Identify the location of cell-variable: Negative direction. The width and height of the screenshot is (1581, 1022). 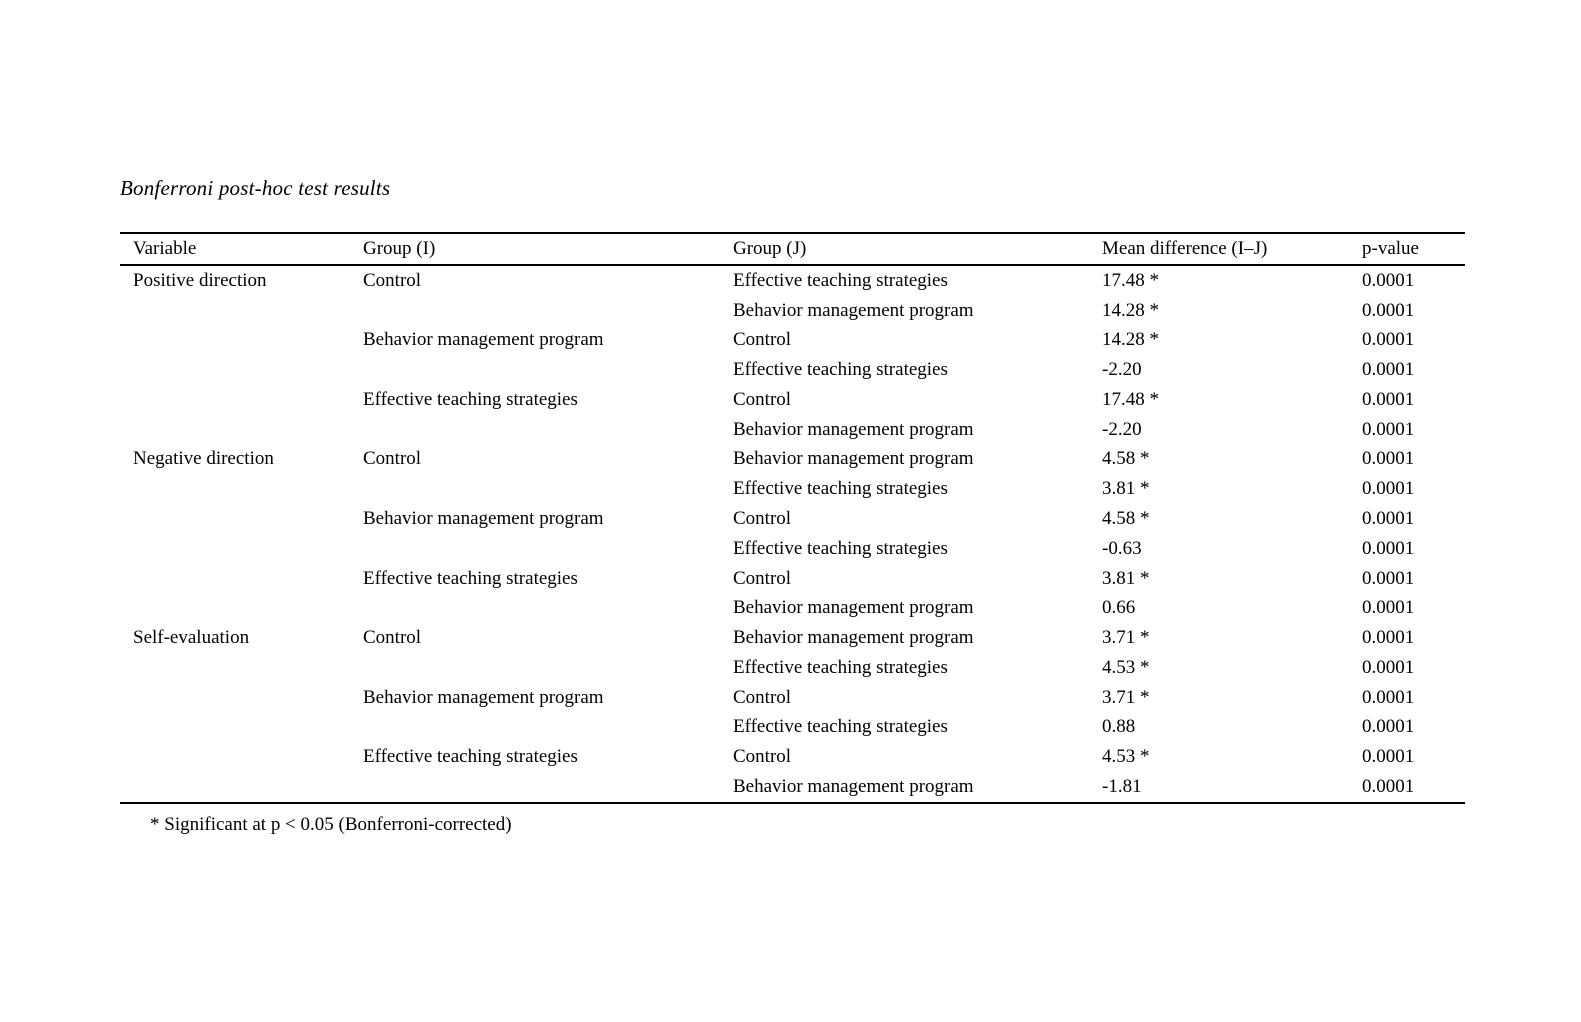
(203, 459).